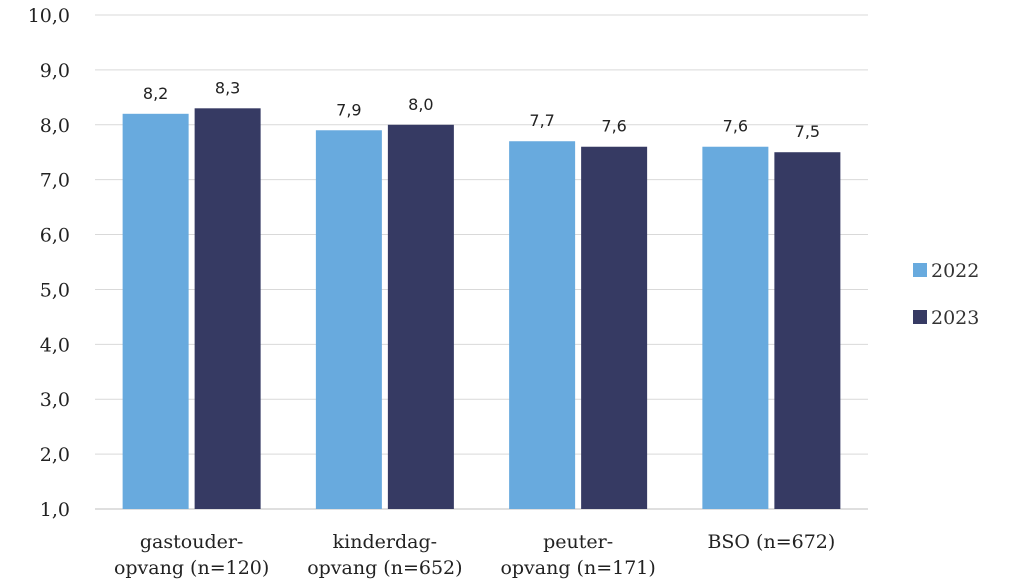 The width and height of the screenshot is (1015, 587). I want to click on x-tick-label: kinderdag-, so click(385, 542).